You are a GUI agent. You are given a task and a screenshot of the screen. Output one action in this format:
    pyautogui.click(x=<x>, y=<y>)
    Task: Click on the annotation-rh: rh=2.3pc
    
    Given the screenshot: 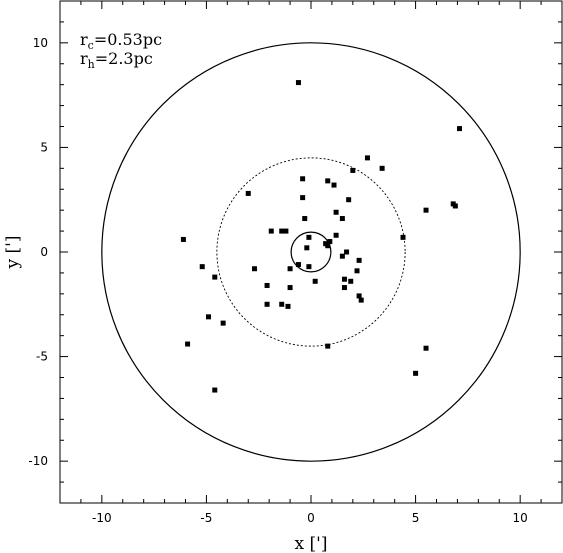 What is the action you would take?
    pyautogui.click(x=116, y=60)
    